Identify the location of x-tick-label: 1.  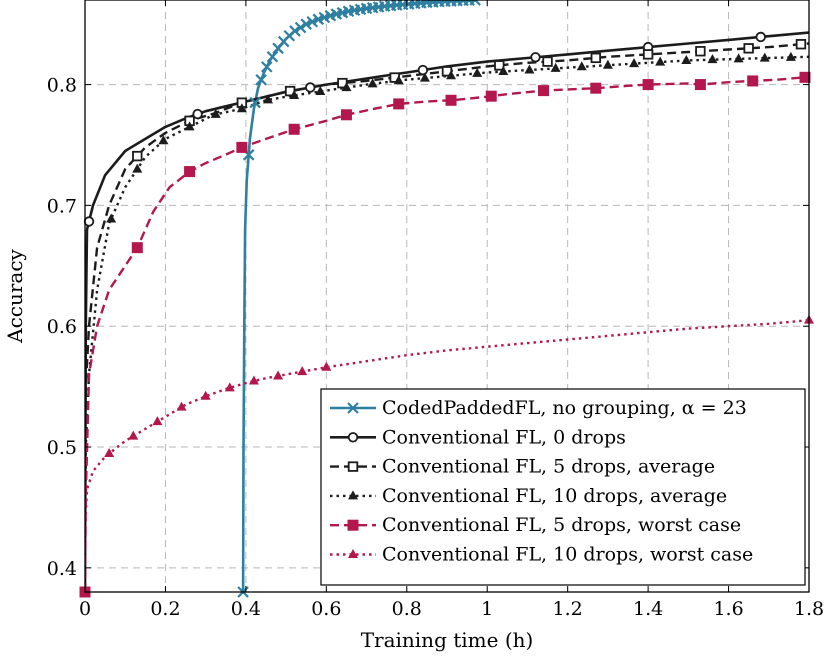
(487, 609).